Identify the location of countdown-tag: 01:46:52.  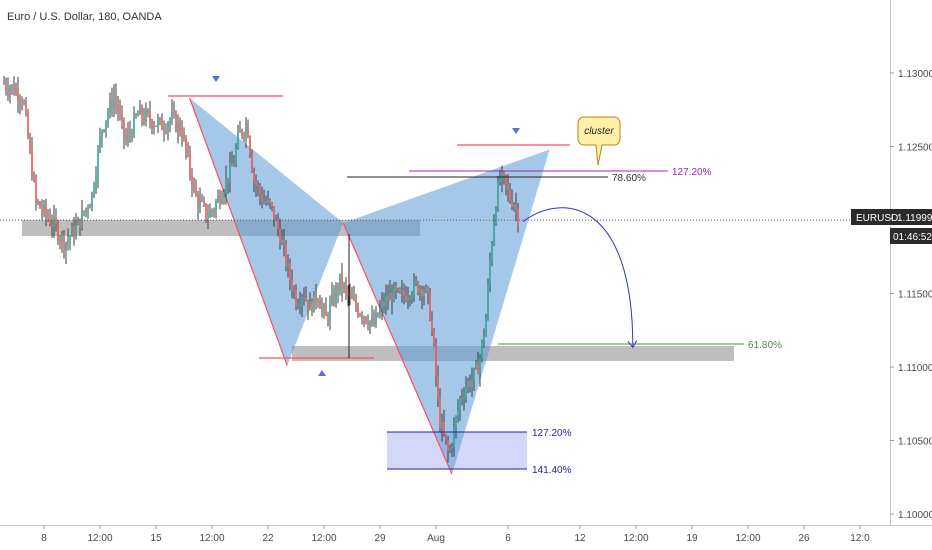
(911, 236).